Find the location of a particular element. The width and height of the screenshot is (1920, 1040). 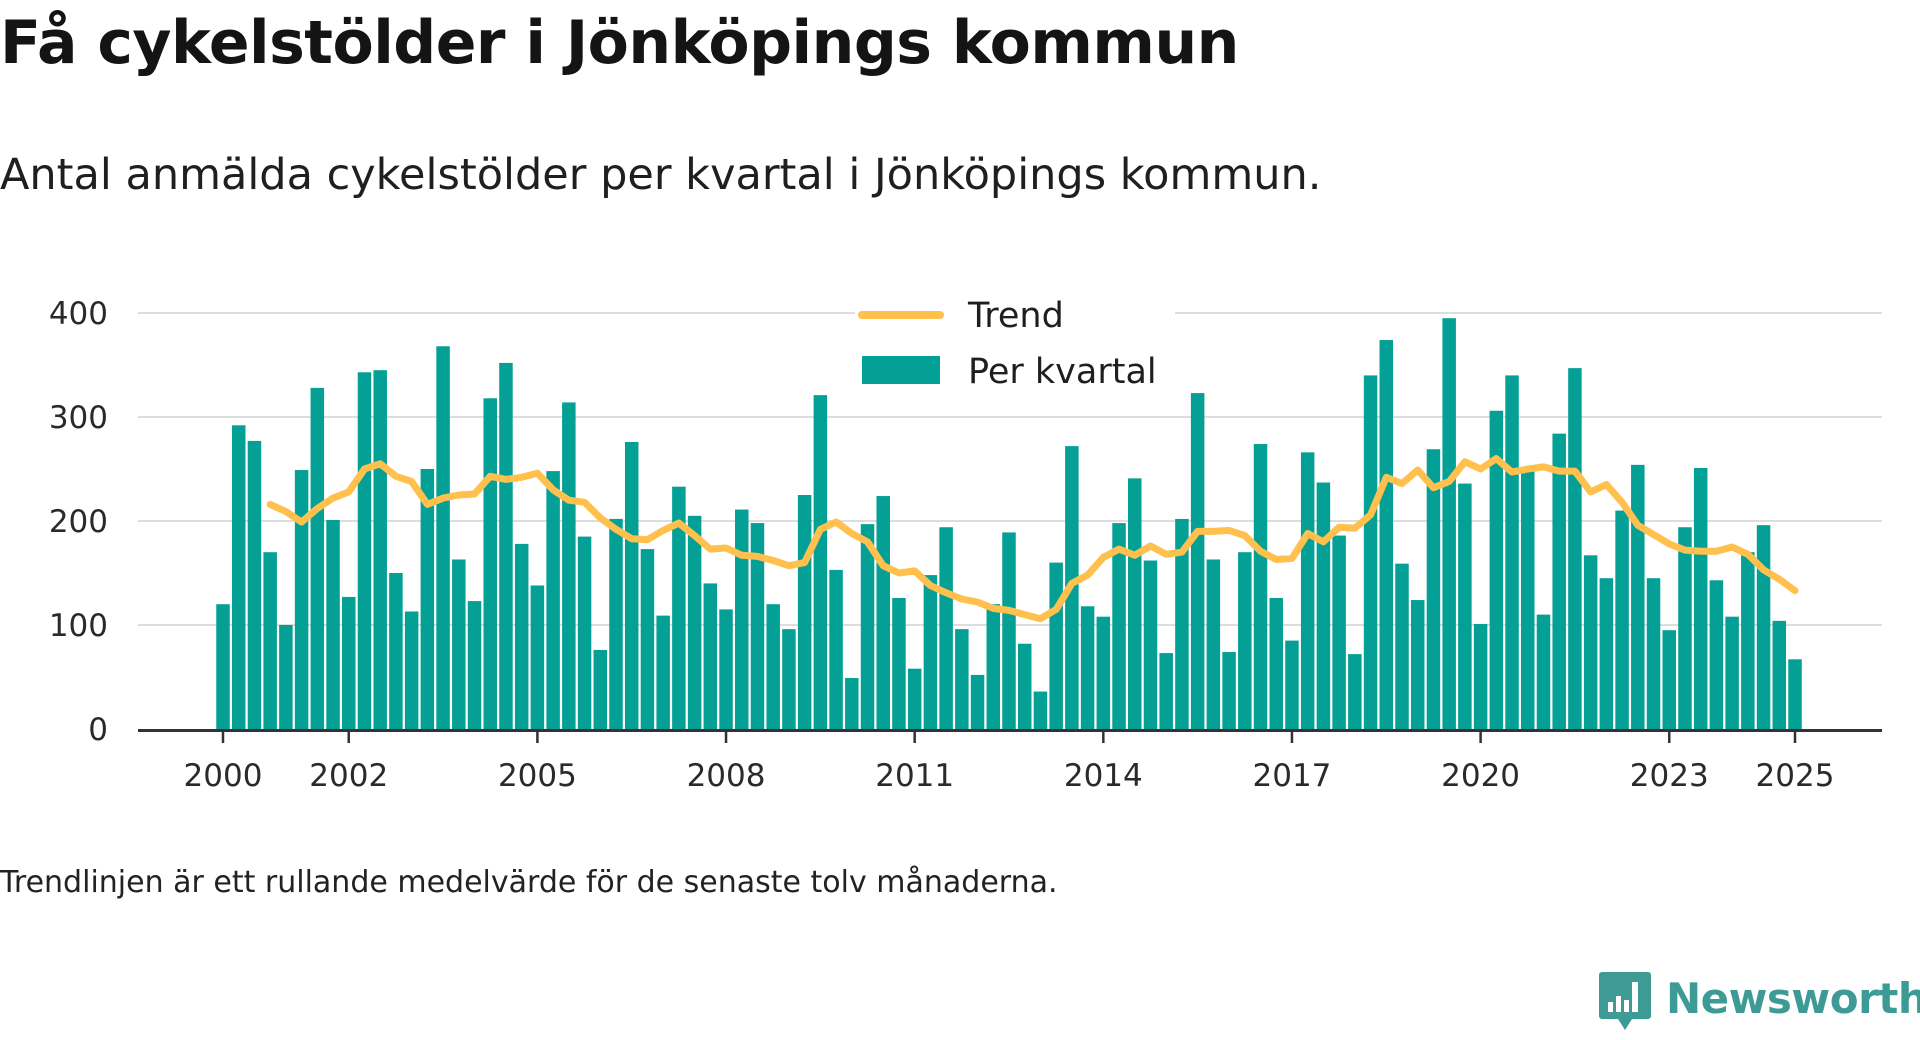

y-tick-label: 100 is located at coordinates (78, 626).